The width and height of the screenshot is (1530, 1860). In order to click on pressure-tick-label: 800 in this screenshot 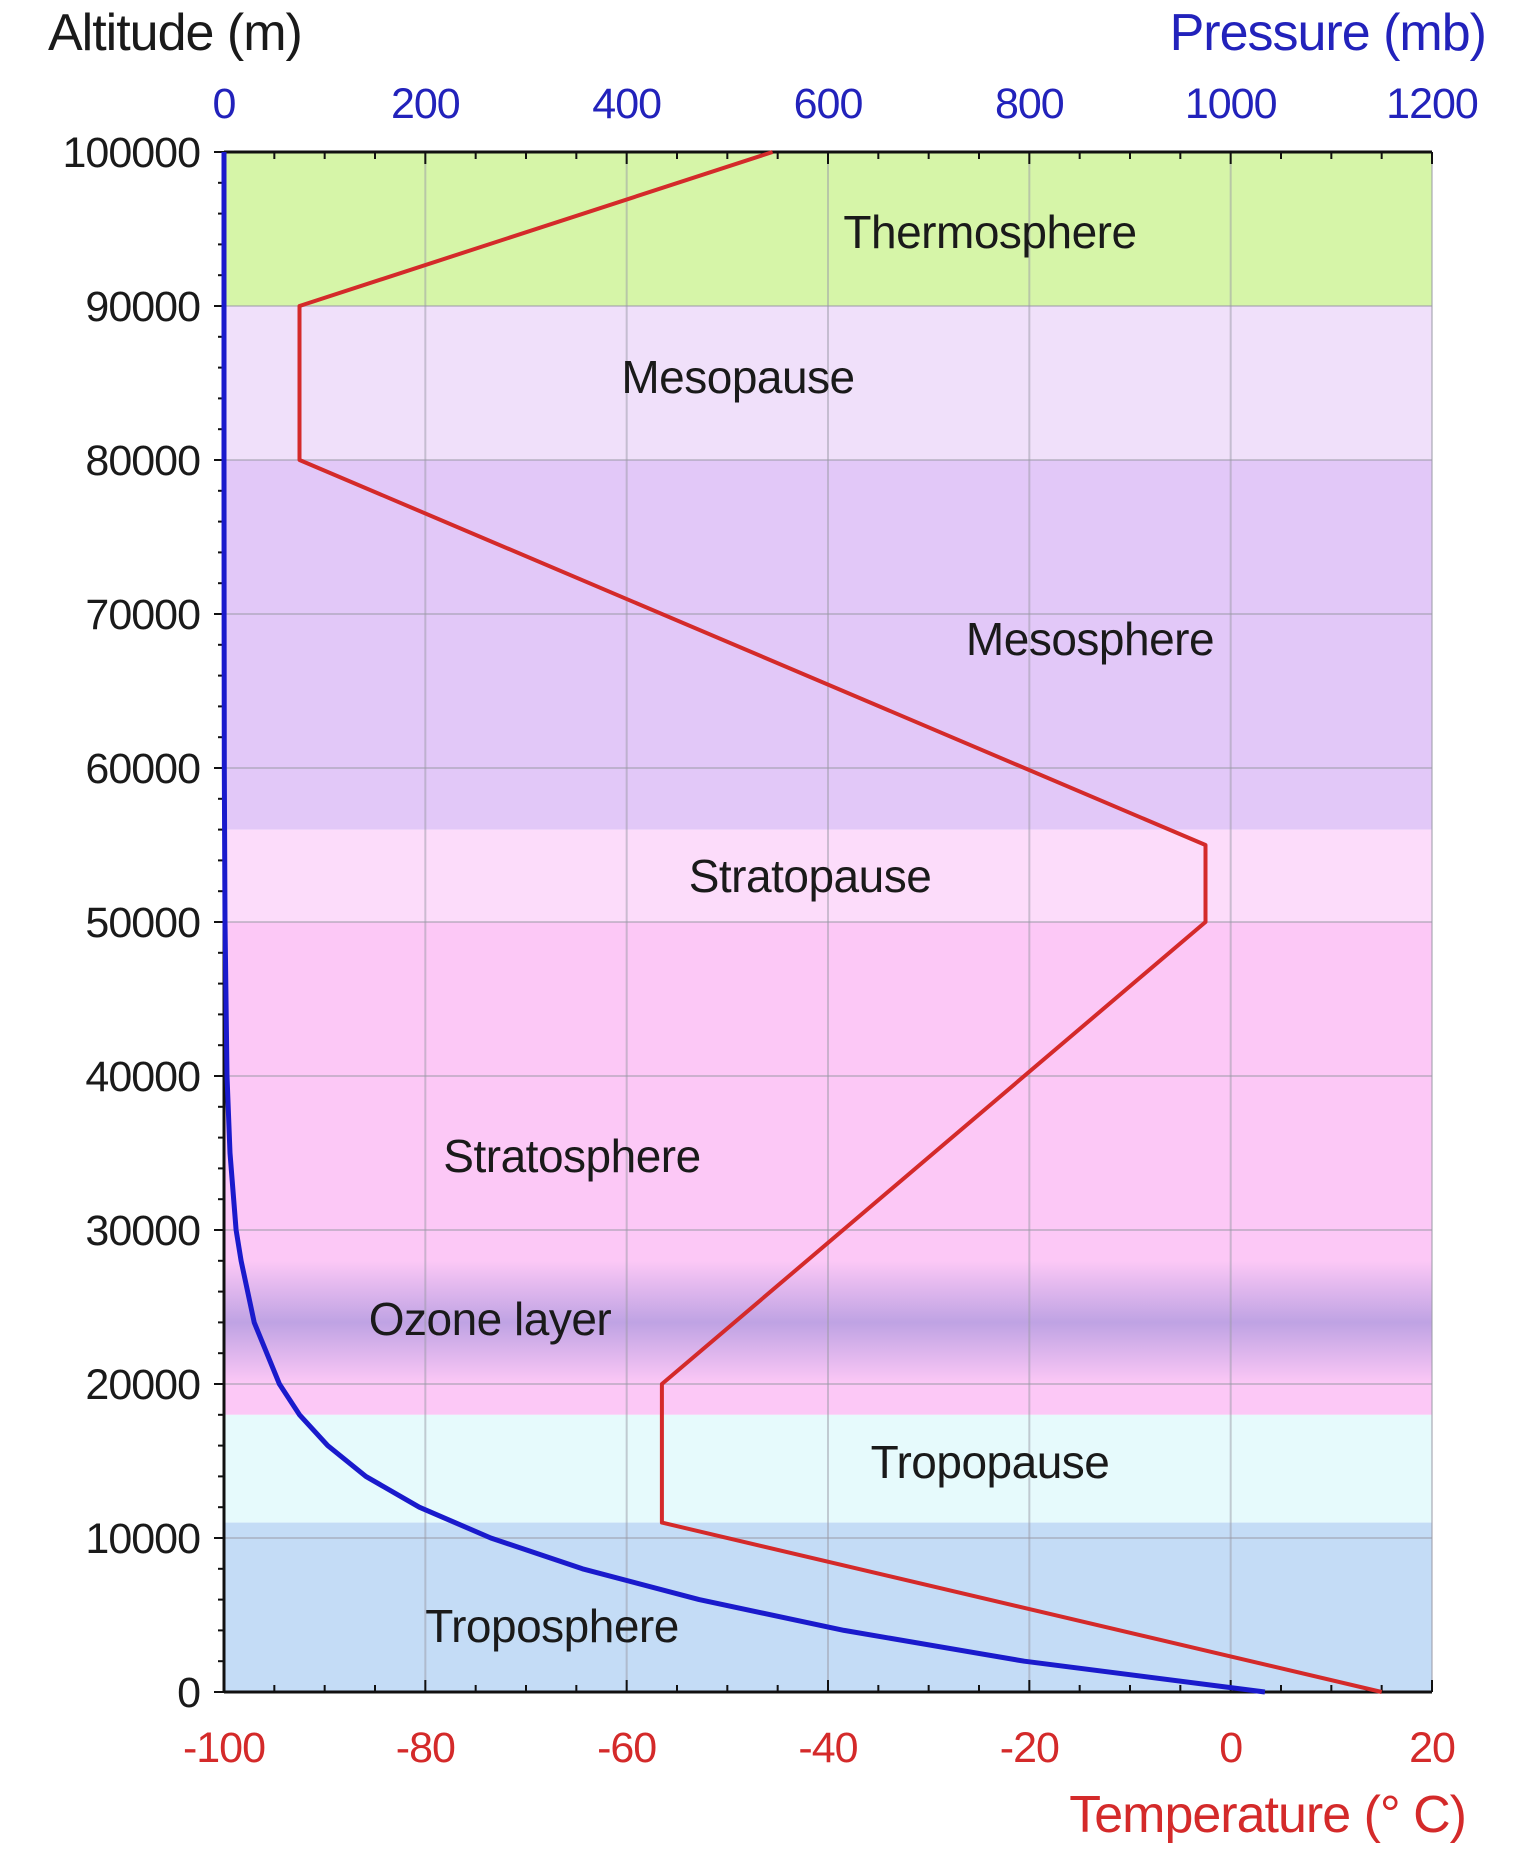, I will do `click(1029, 104)`.